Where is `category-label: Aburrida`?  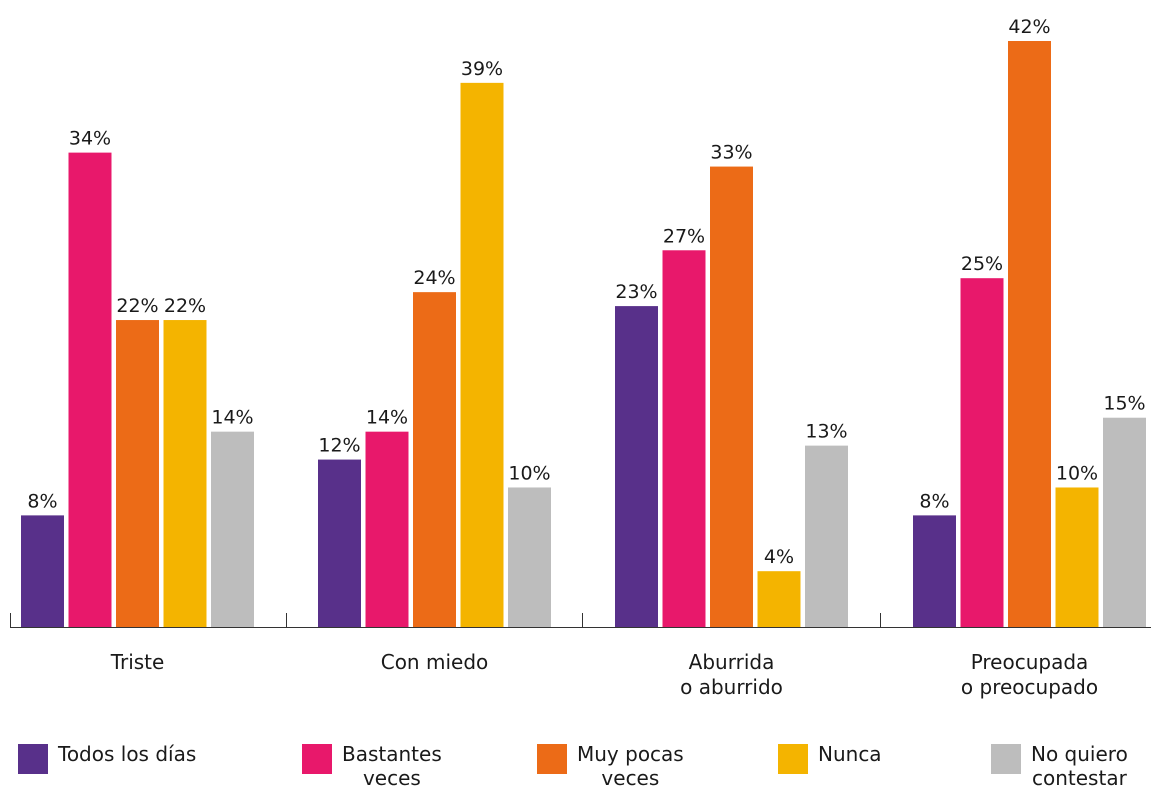
category-label: Aburrida is located at coordinates (732, 662).